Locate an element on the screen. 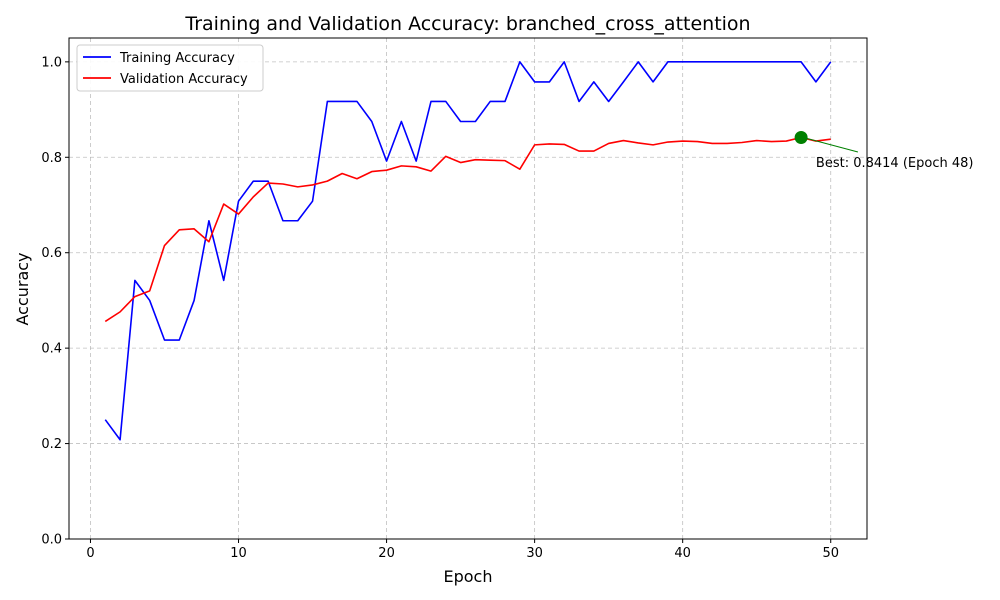 This screenshot has width=1000, height=600. y-tick-label: 0.2 is located at coordinates (51, 444).